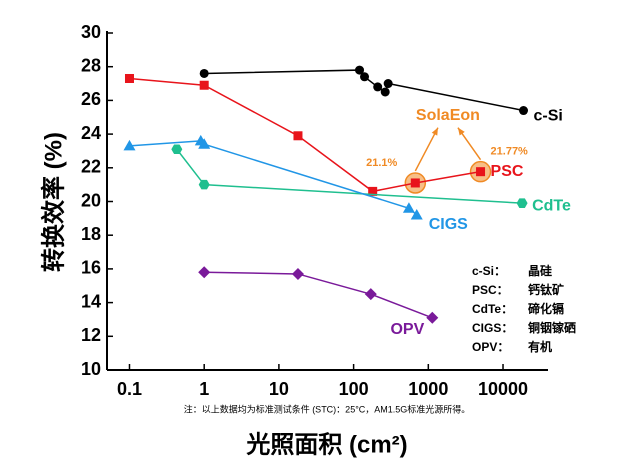  I want to click on y-tick-label: 10, so click(91, 369).